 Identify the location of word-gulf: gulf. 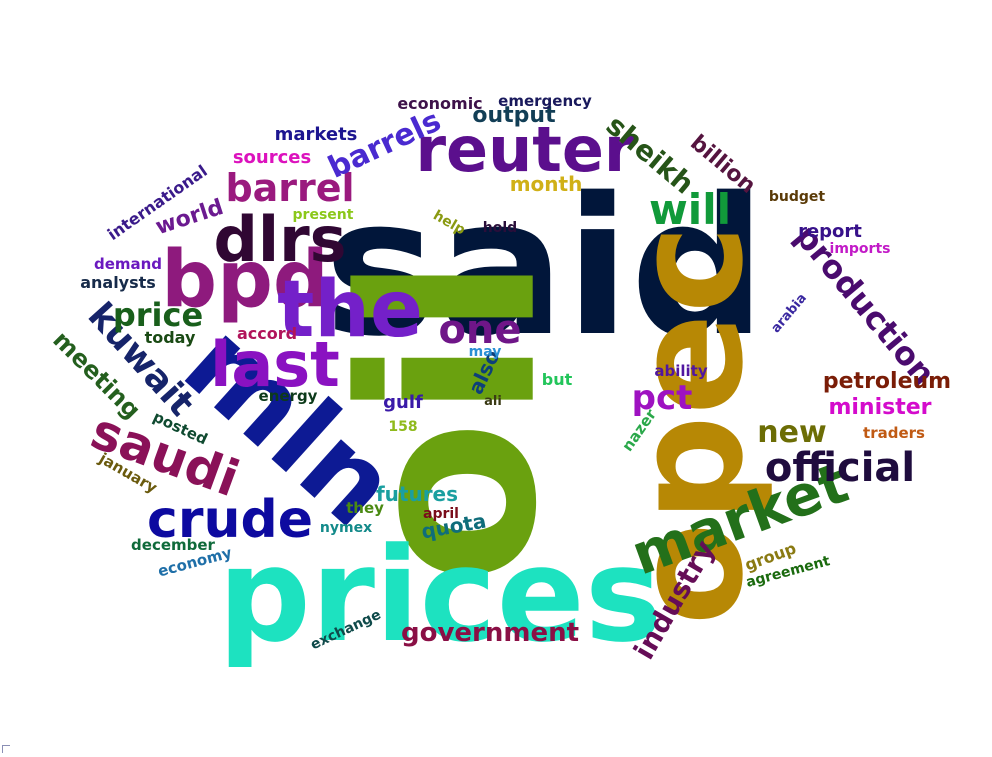
(403, 402).